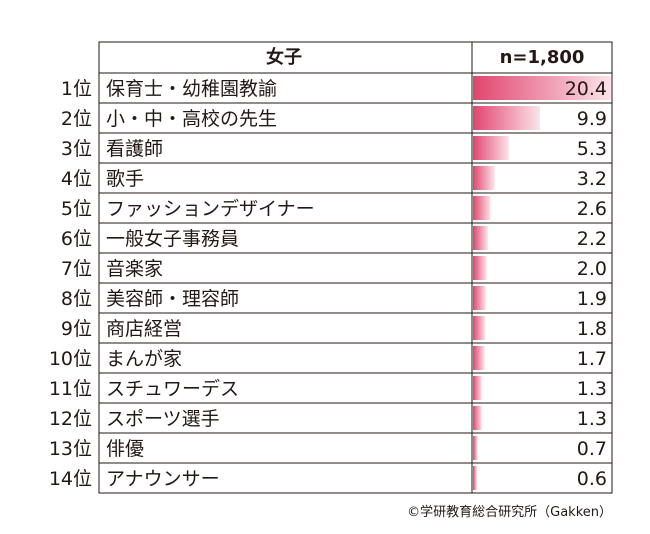 The height and width of the screenshot is (534, 650). What do you see at coordinates (592, 149) in the screenshot?
I see `value-label: 5.3` at bounding box center [592, 149].